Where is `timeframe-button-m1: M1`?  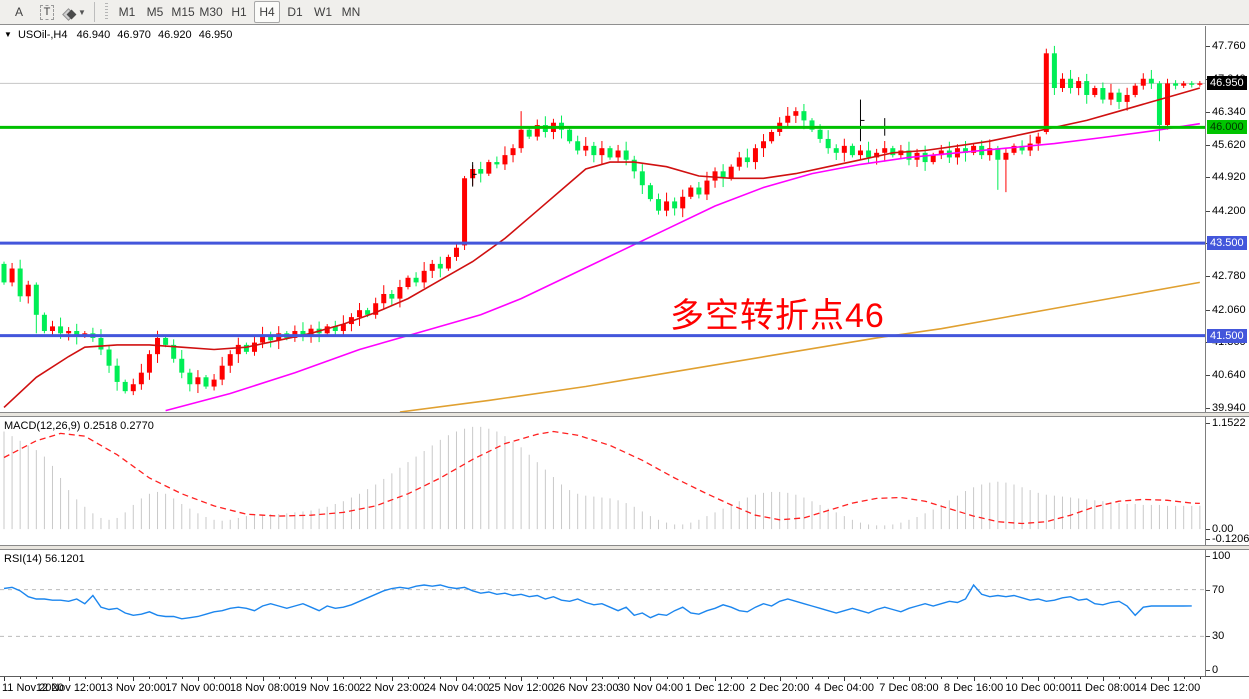
timeframe-button-m1: M1 is located at coordinates (127, 12).